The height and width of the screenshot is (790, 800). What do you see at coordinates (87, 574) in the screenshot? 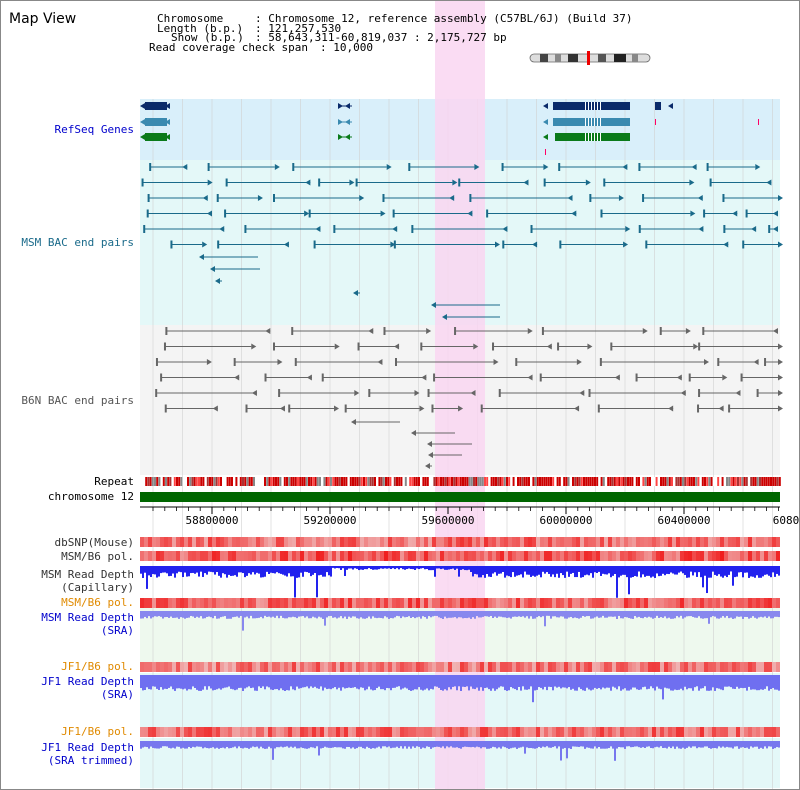
I see `label-msm-read-capillary-1: MSM Read Depth` at bounding box center [87, 574].